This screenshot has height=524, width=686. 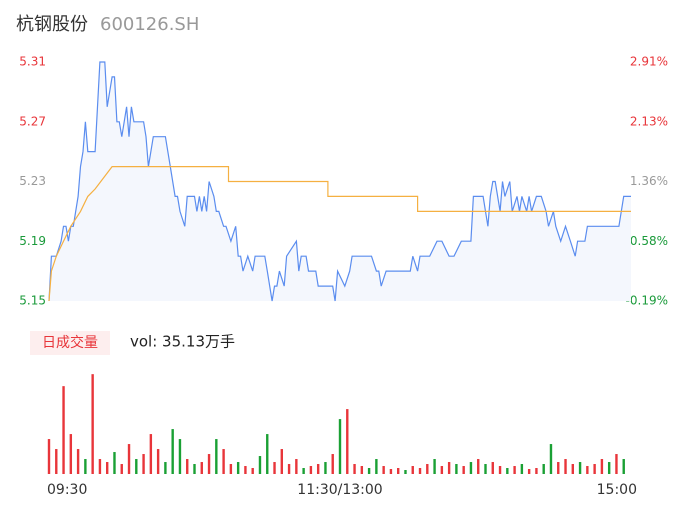 I want to click on x-tick-label: 09:30, so click(x=67, y=490).